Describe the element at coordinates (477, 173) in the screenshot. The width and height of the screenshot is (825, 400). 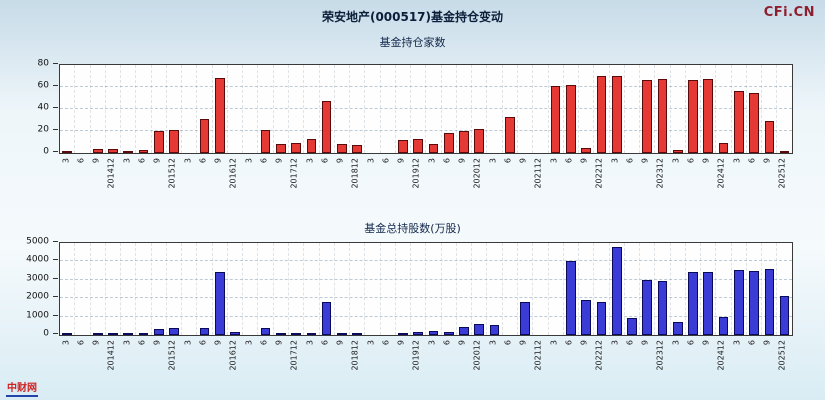
I see `x-tick-label: 202012` at that location.